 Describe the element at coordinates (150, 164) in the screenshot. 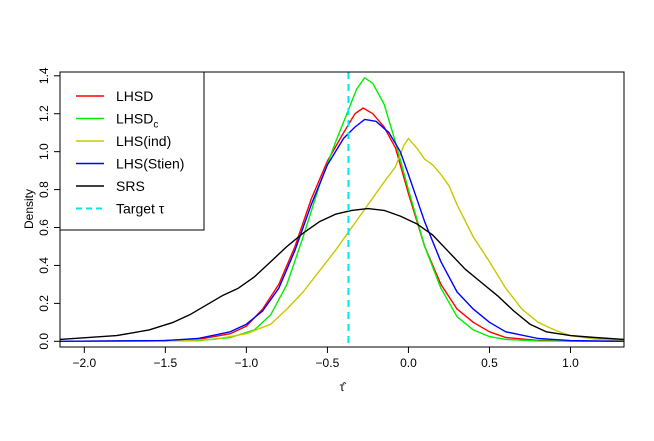

I see `legend-label-3: LHS(Stien)` at that location.